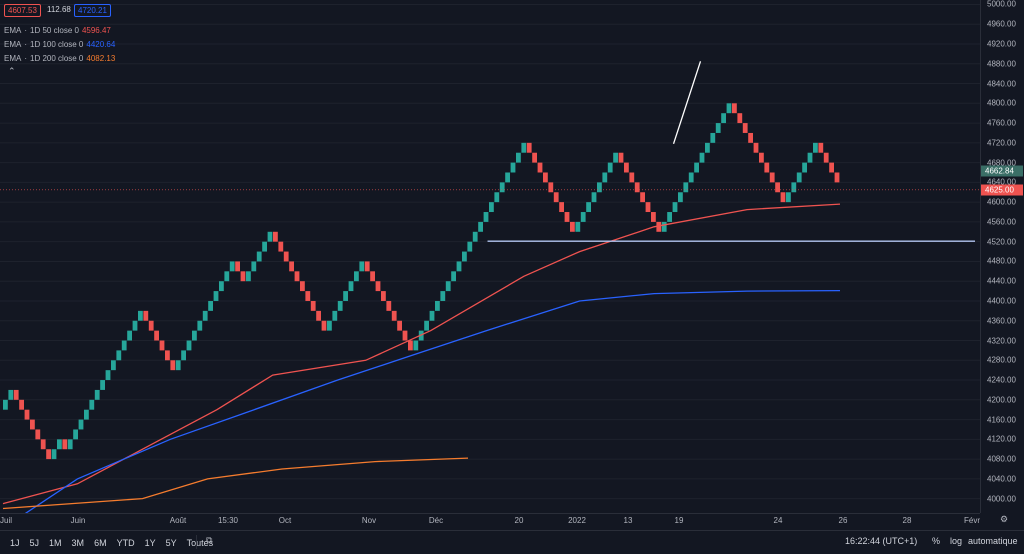  Describe the element at coordinates (519, 520) in the screenshot. I see `time-tick: 20` at that location.